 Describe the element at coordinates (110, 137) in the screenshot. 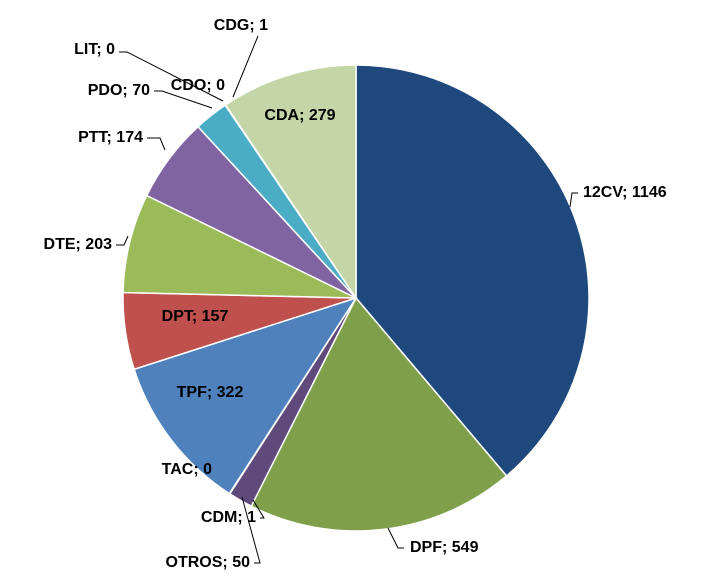

I see `data-label: PTT; 174` at that location.